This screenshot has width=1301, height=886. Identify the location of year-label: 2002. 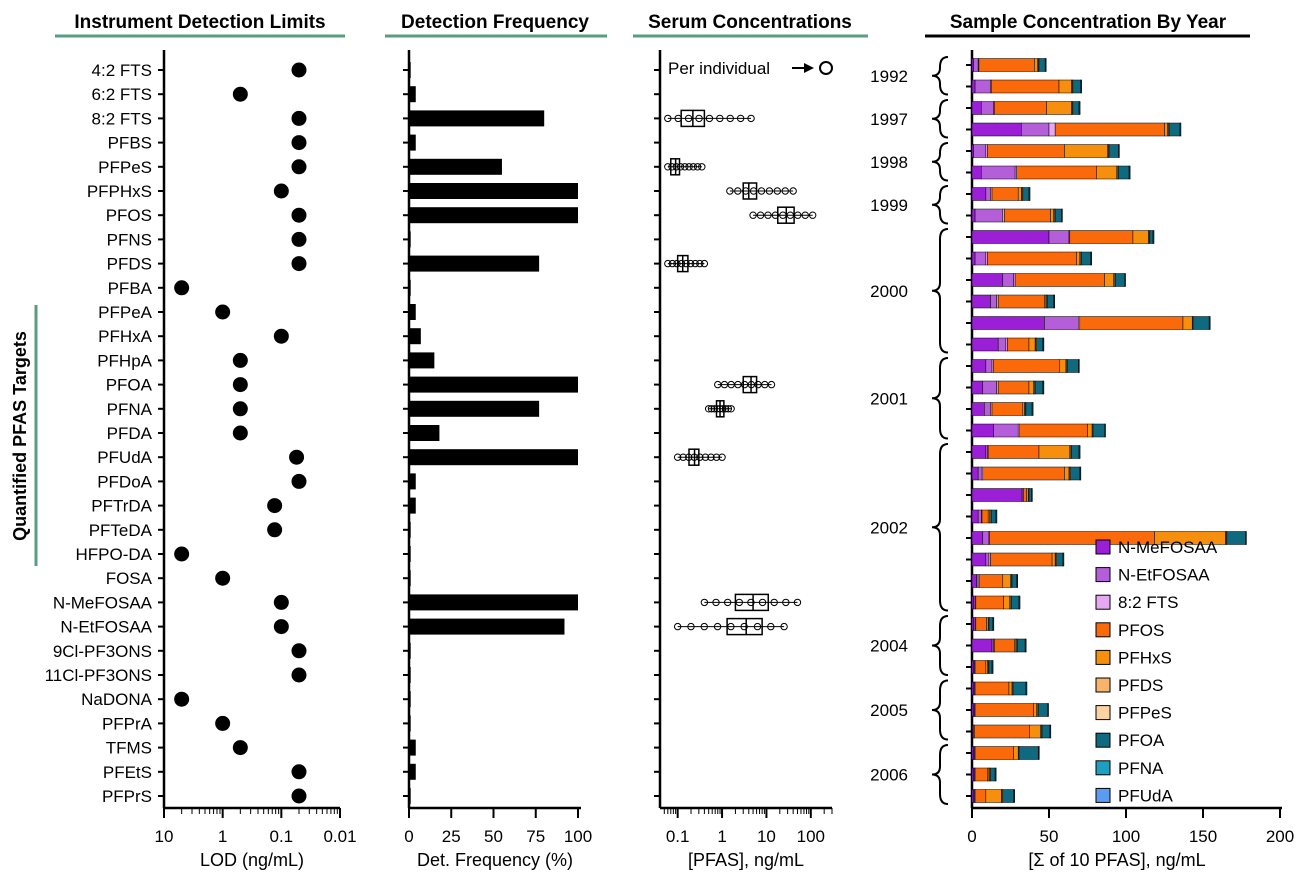
(889, 527).